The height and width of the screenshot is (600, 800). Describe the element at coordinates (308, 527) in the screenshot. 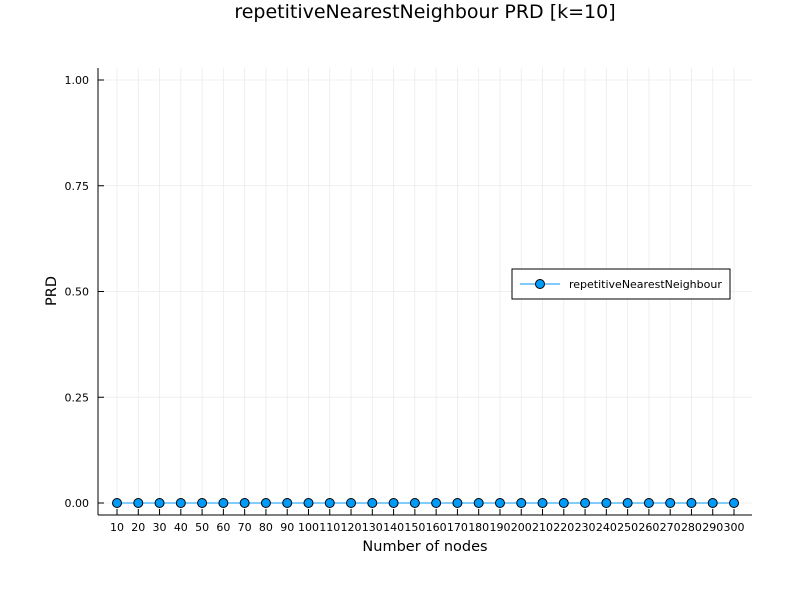

I see `x-tick-label: 100` at that location.